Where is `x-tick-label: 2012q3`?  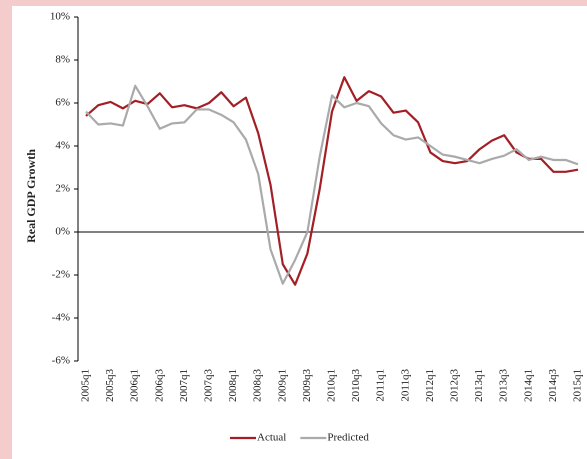 x-tick-label: 2012q3 is located at coordinates (455, 386).